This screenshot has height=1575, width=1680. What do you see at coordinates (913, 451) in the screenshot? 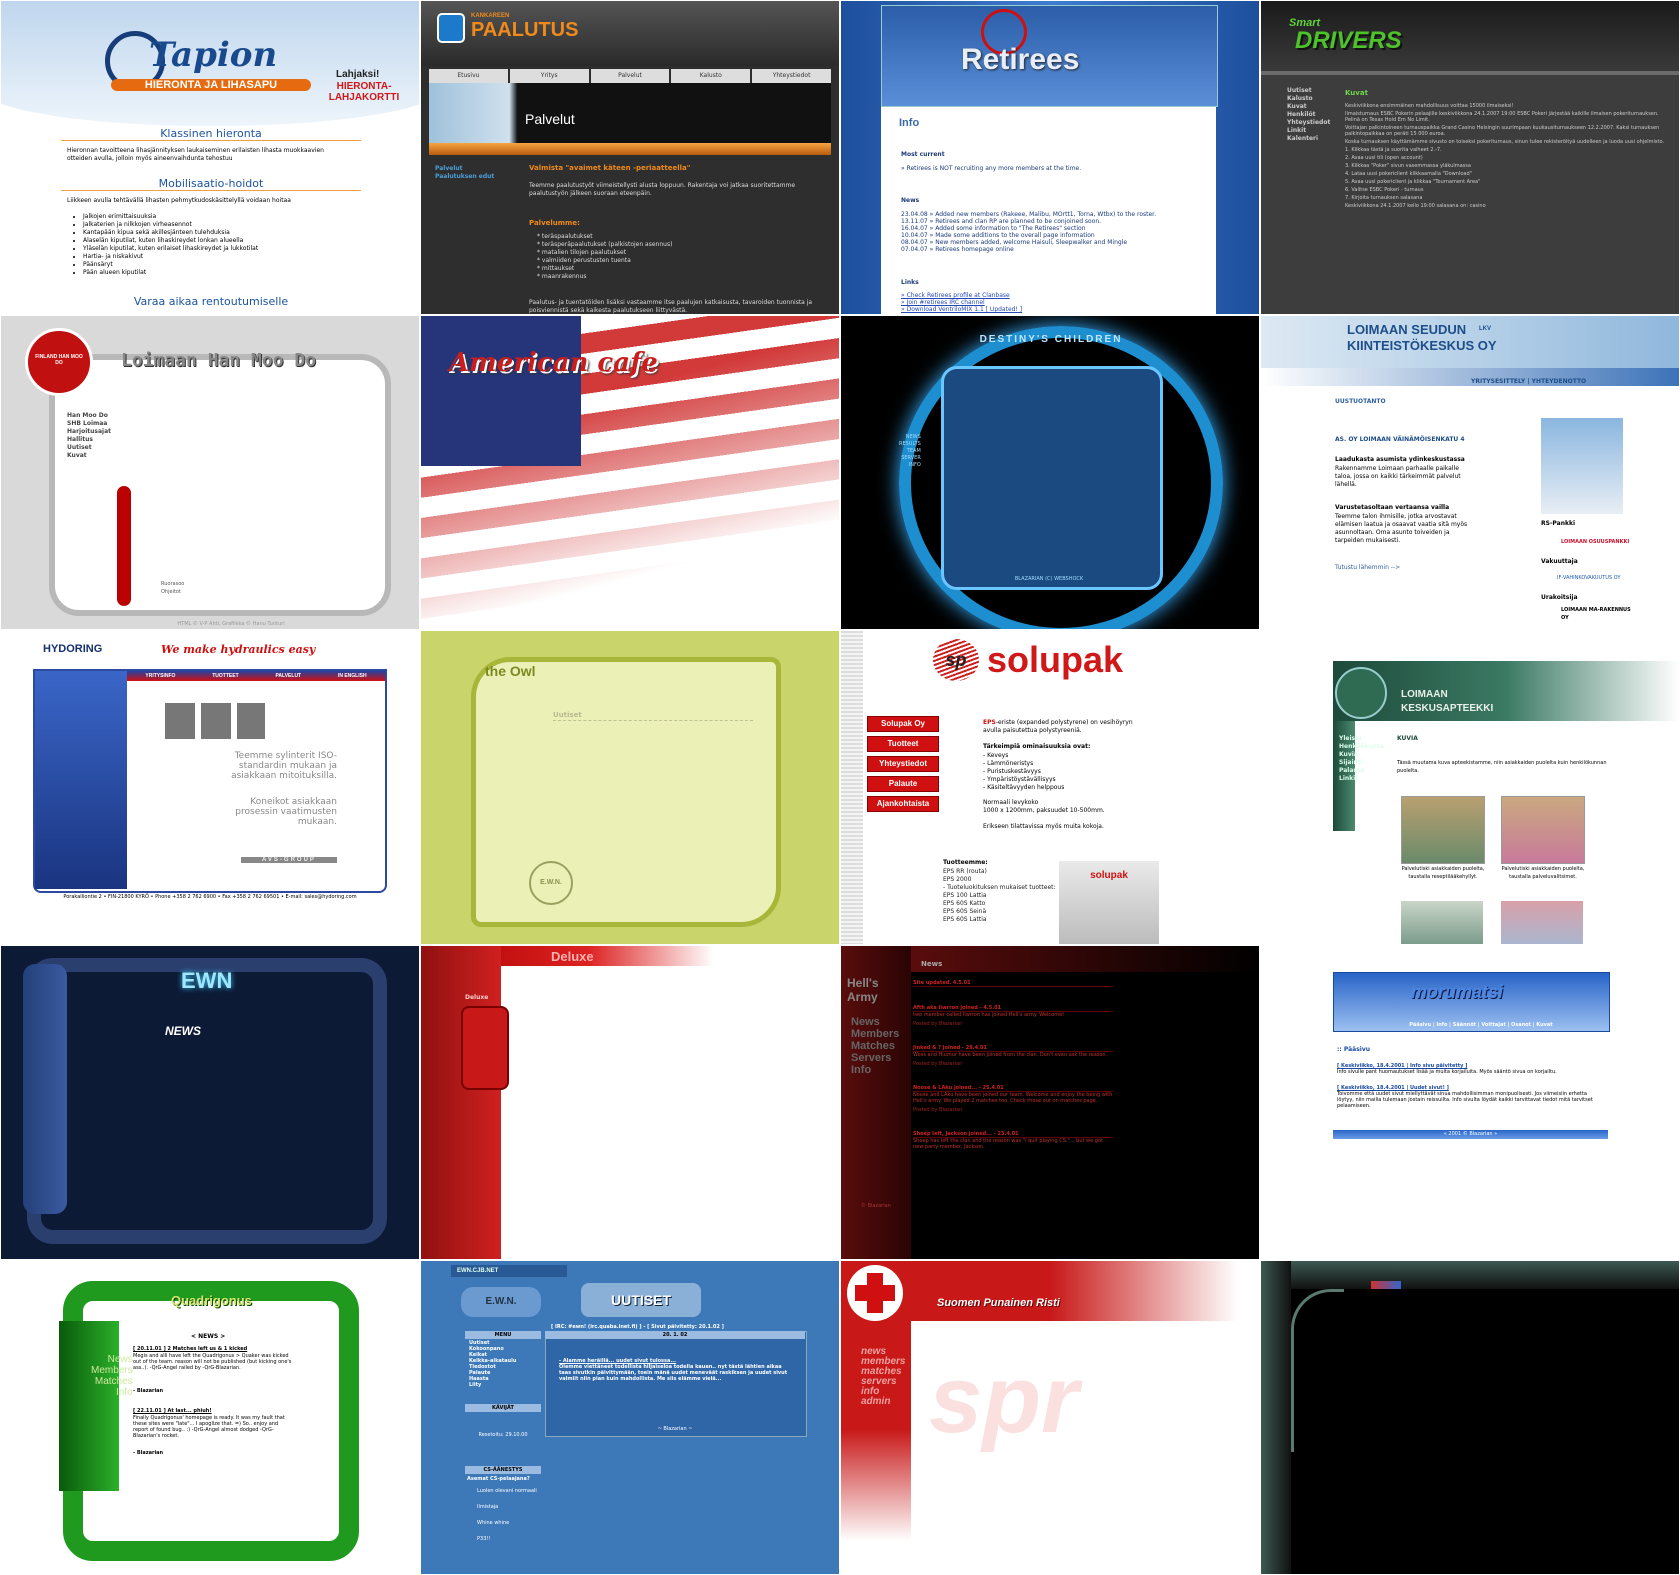
I see `nav-link: TEAM` at bounding box center [913, 451].